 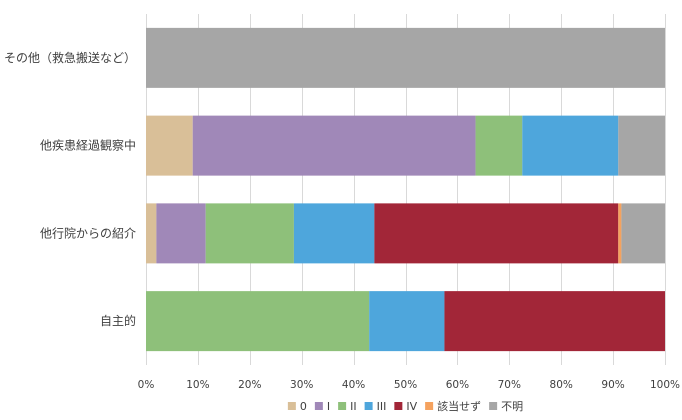 What do you see at coordinates (353, 385) in the screenshot?
I see `x-tick-label: 40%` at bounding box center [353, 385].